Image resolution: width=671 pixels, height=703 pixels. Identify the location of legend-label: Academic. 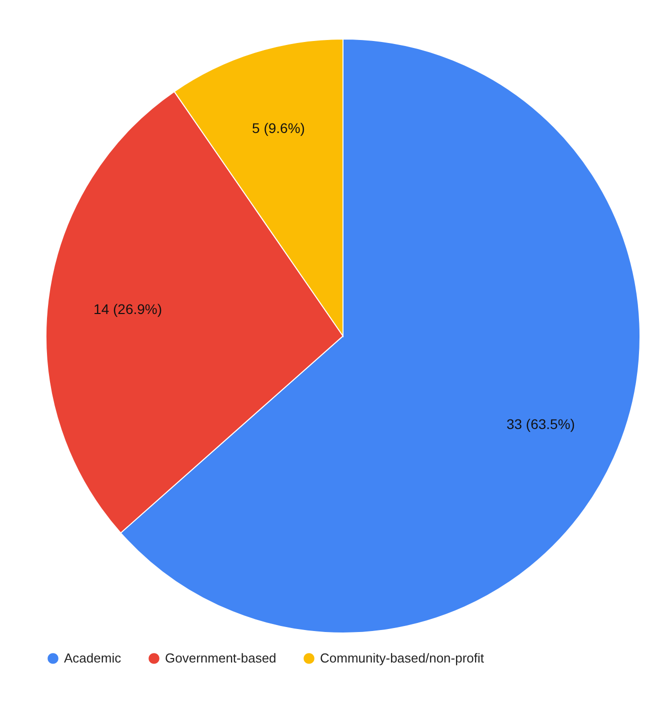
(93, 658).